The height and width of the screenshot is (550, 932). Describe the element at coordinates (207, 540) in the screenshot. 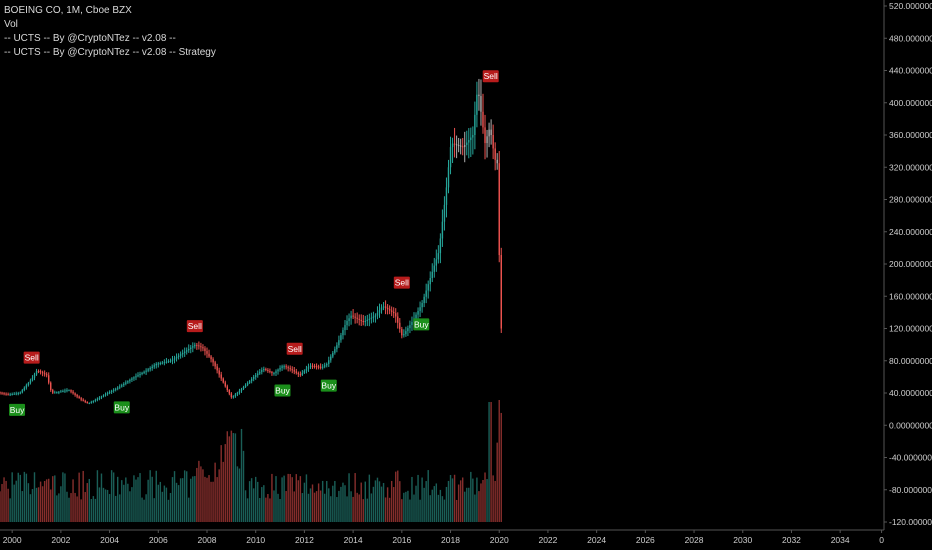

I see `time-tick-label: 2008` at that location.